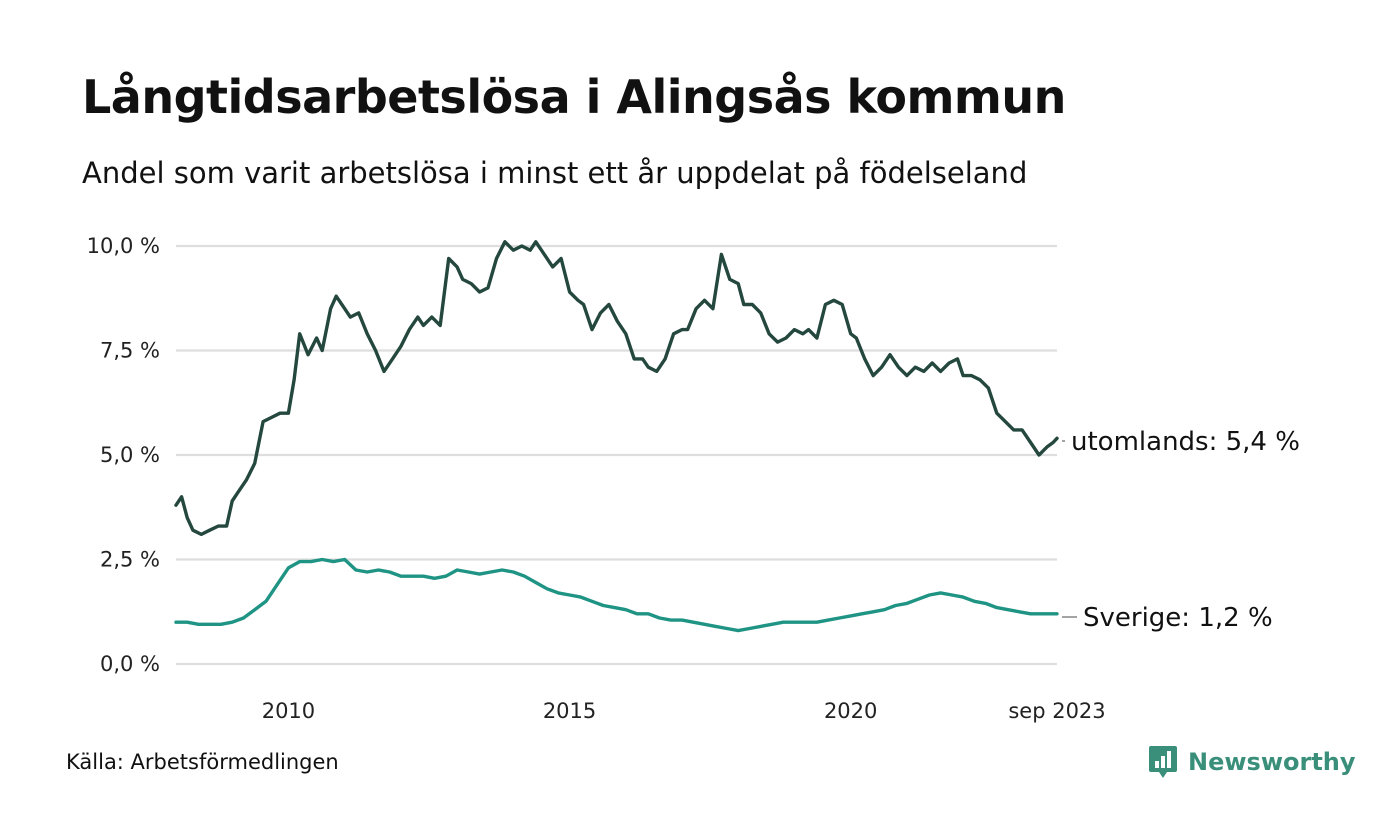 This screenshot has height=840, width=1400. Describe the element at coordinates (1185, 442) in the screenshot. I see `series-label-utomlands: utomlands: 5,4 %` at that location.